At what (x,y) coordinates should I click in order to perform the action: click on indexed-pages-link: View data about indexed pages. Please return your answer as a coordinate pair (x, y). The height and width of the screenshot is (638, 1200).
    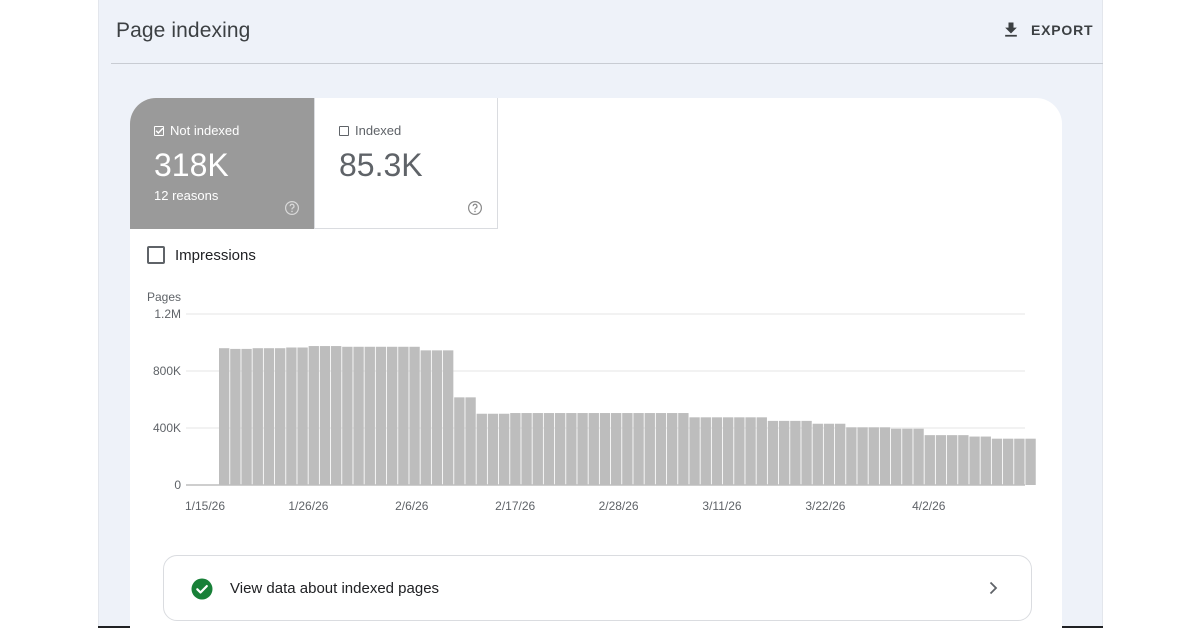
    Looking at the image, I should click on (597, 588).